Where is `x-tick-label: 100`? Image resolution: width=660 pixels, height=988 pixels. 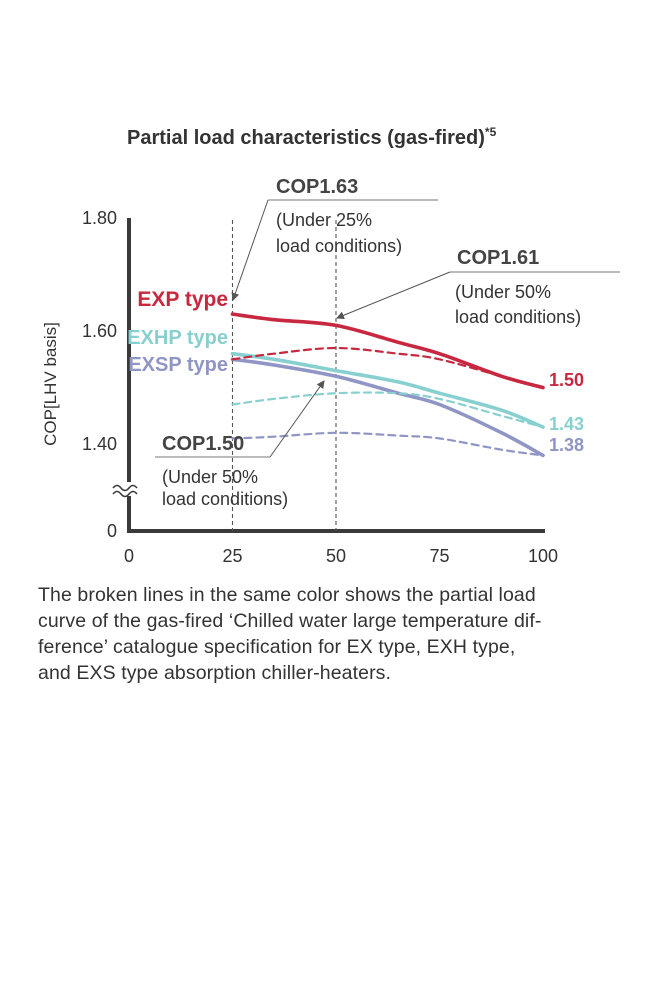
x-tick-label: 100 is located at coordinates (543, 556).